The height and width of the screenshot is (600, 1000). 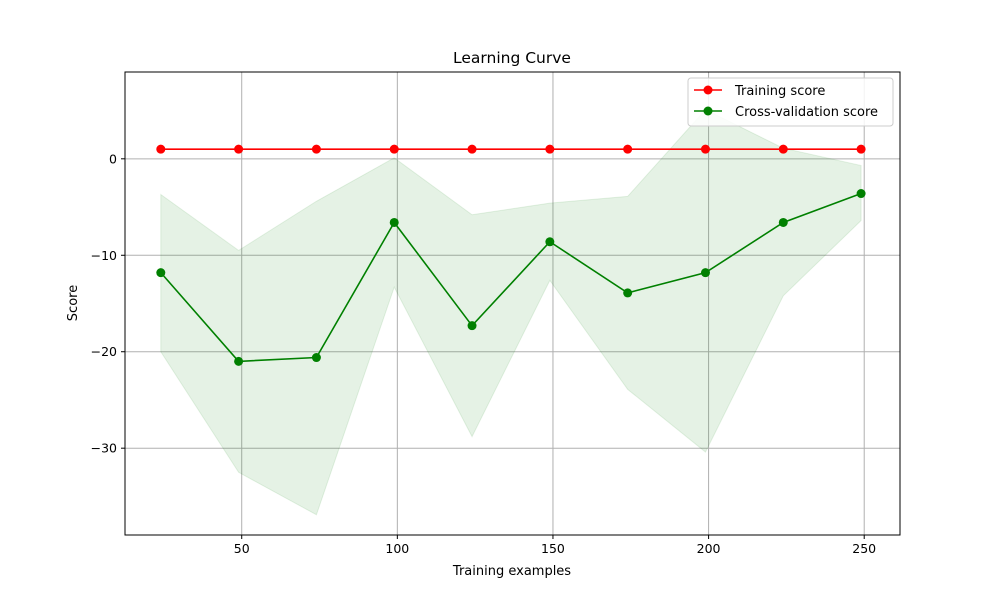 I want to click on x-tick-label: 200, so click(x=709, y=548).